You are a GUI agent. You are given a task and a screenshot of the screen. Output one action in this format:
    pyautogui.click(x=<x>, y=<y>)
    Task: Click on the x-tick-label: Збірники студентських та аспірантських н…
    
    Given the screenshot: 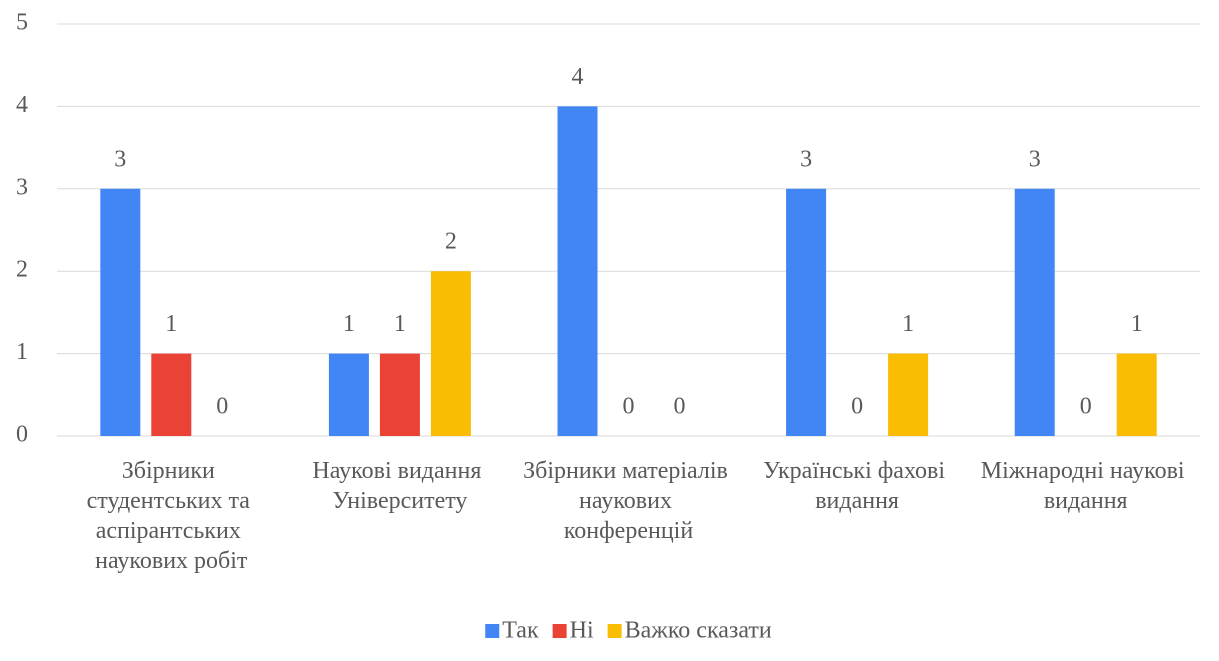 What is the action you would take?
    pyautogui.click(x=171, y=516)
    